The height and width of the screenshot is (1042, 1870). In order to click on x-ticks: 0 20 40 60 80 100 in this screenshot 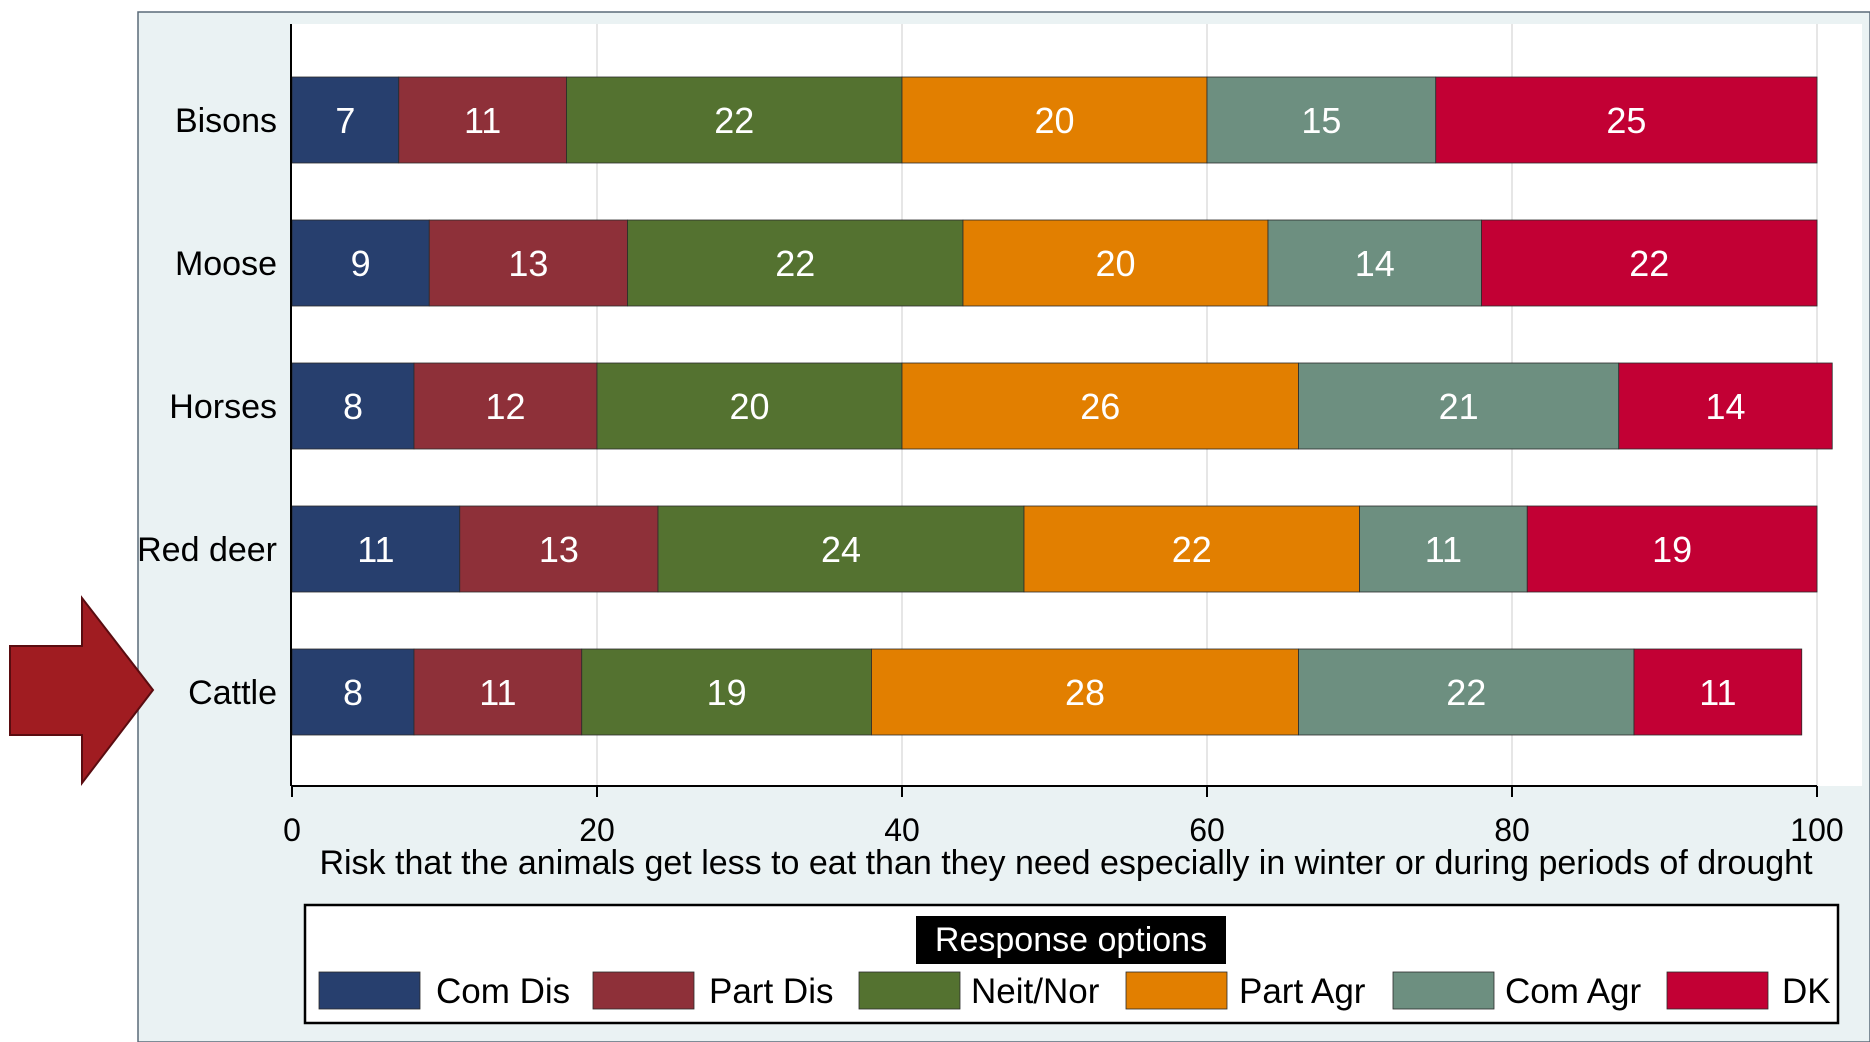, I will do `click(1063, 817)`.